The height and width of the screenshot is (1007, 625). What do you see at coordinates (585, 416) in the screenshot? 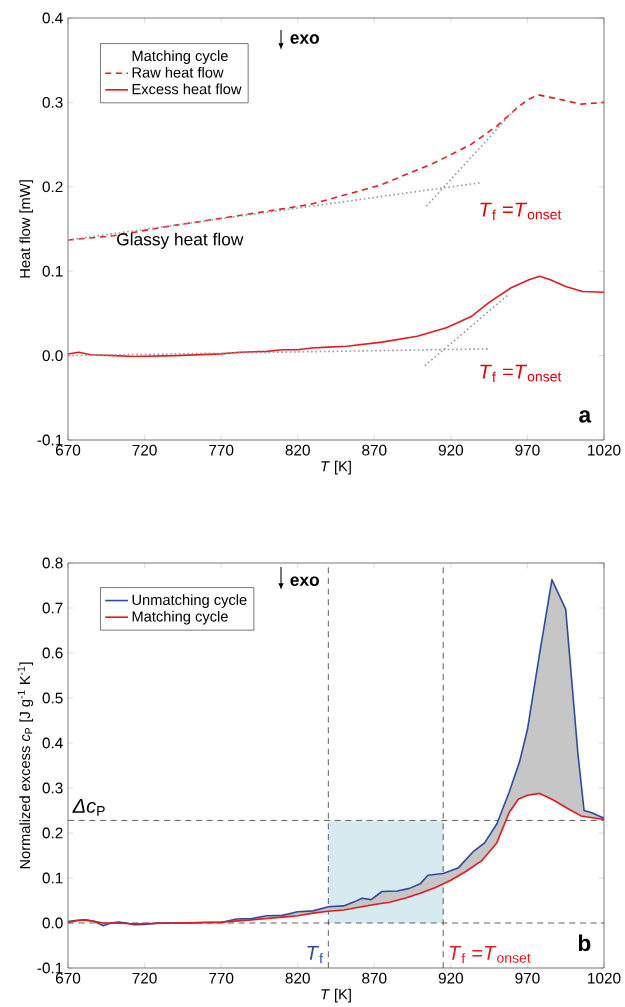
I see `annotation: a` at bounding box center [585, 416].